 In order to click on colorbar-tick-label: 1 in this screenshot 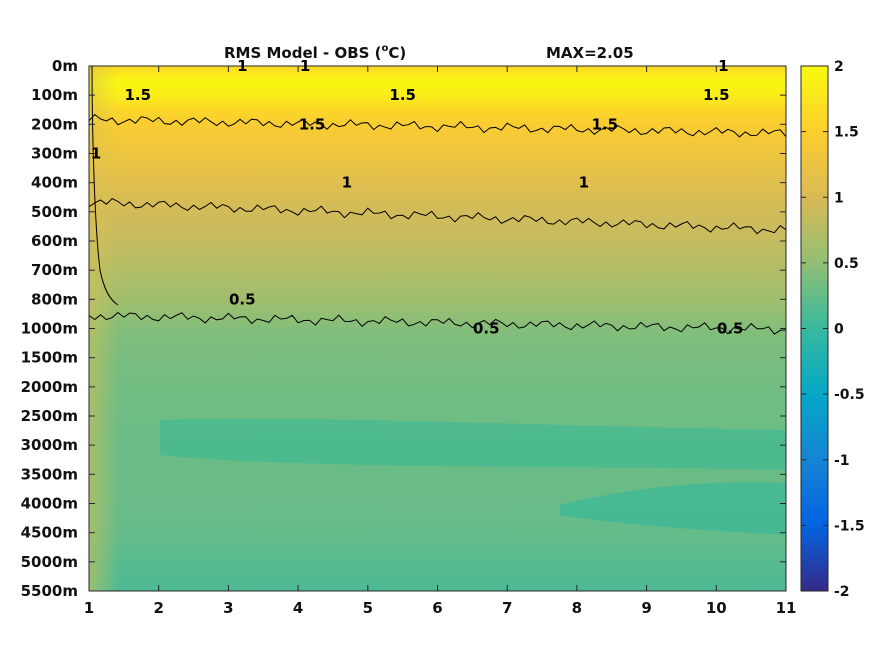, I will do `click(839, 198)`.